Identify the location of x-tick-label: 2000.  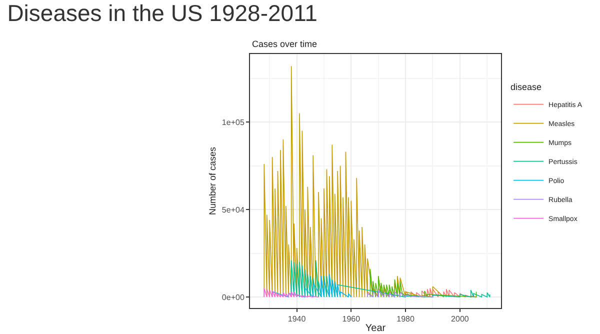
(460, 319).